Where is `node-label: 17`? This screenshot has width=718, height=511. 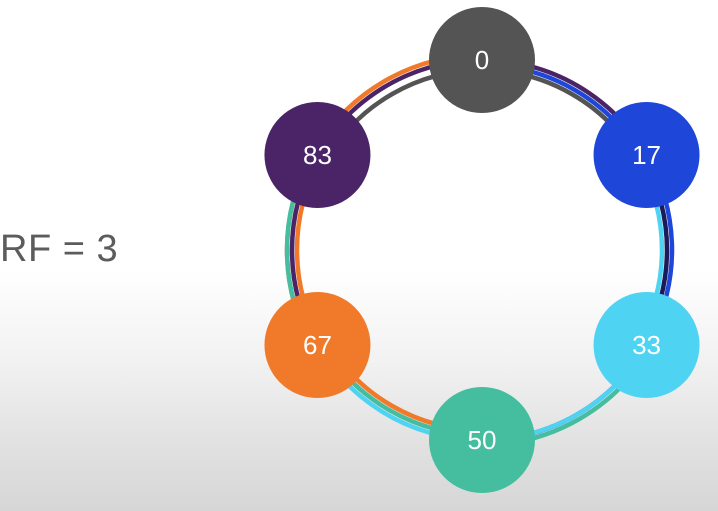 node-label: 17 is located at coordinates (646, 155).